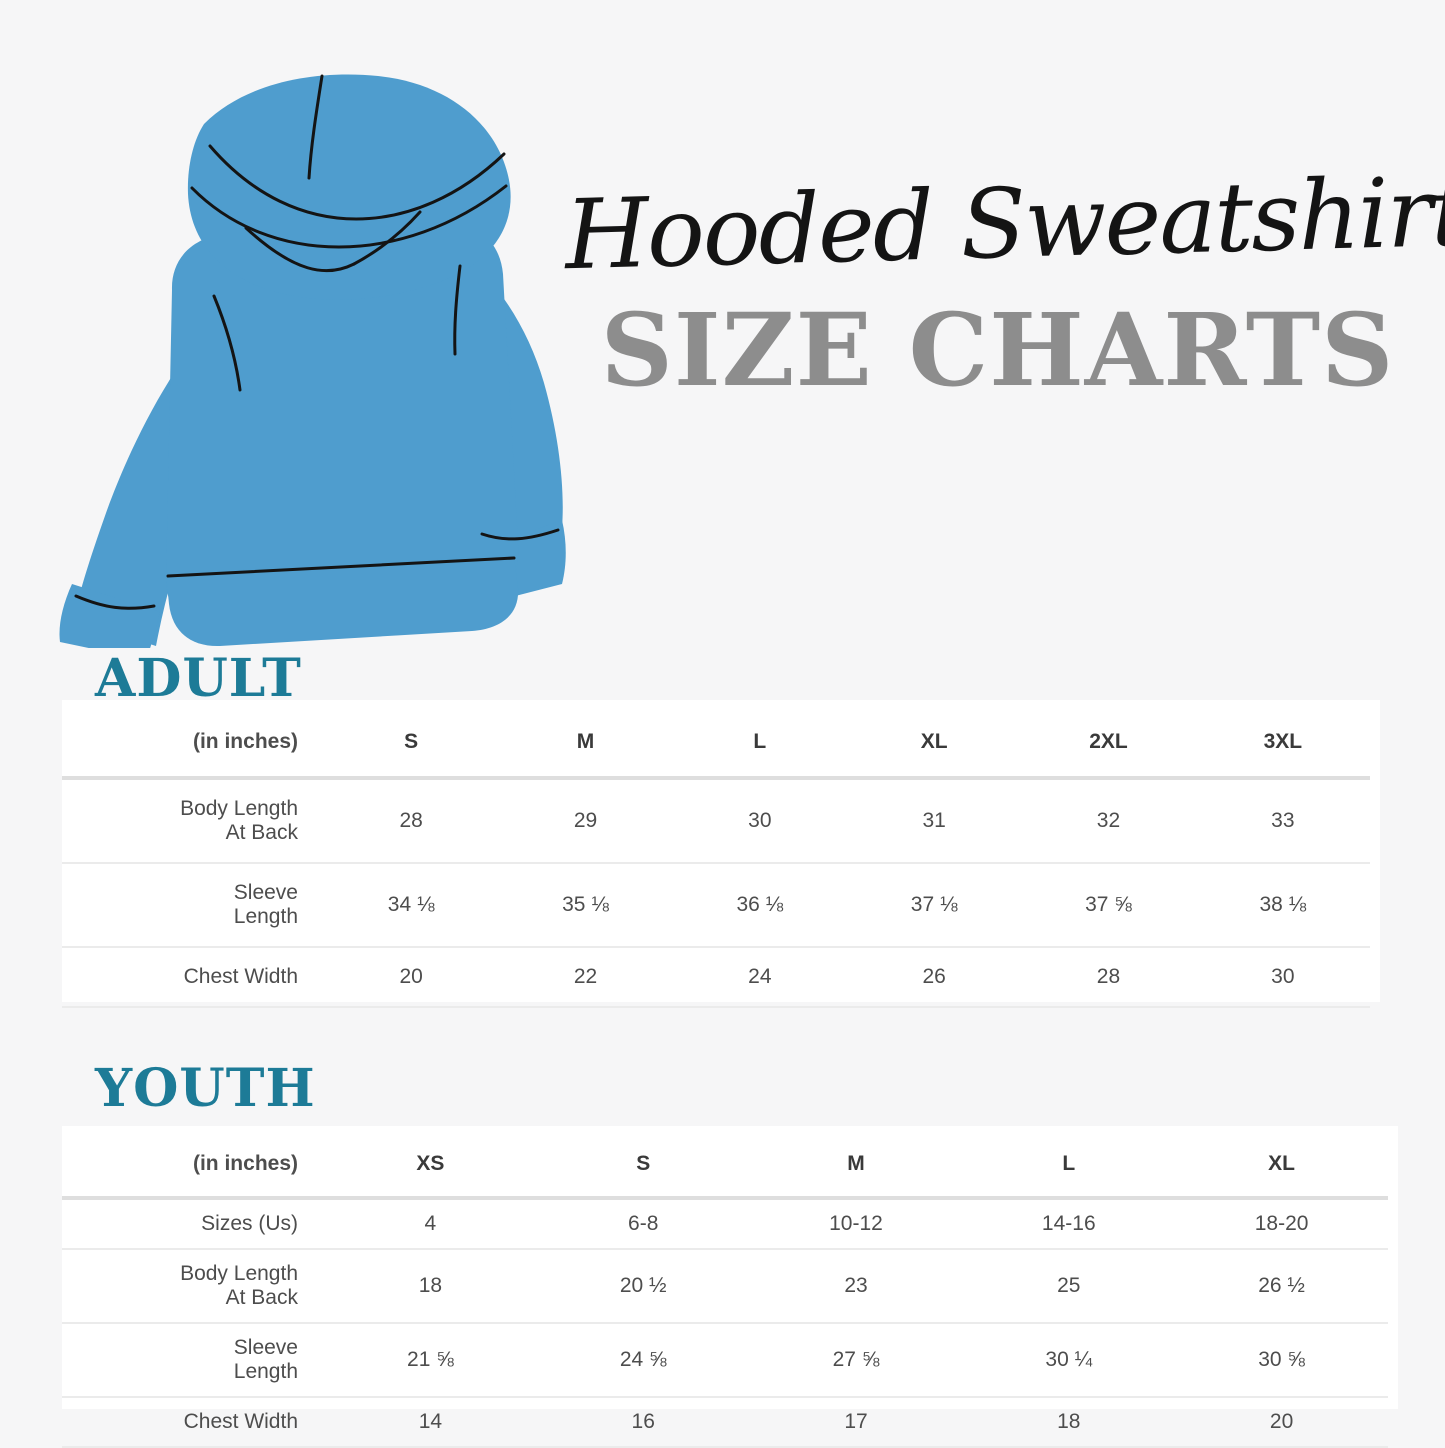 The height and width of the screenshot is (1448, 1445). What do you see at coordinates (643, 1360) in the screenshot?
I see `measurement-value: 24 ⅝` at bounding box center [643, 1360].